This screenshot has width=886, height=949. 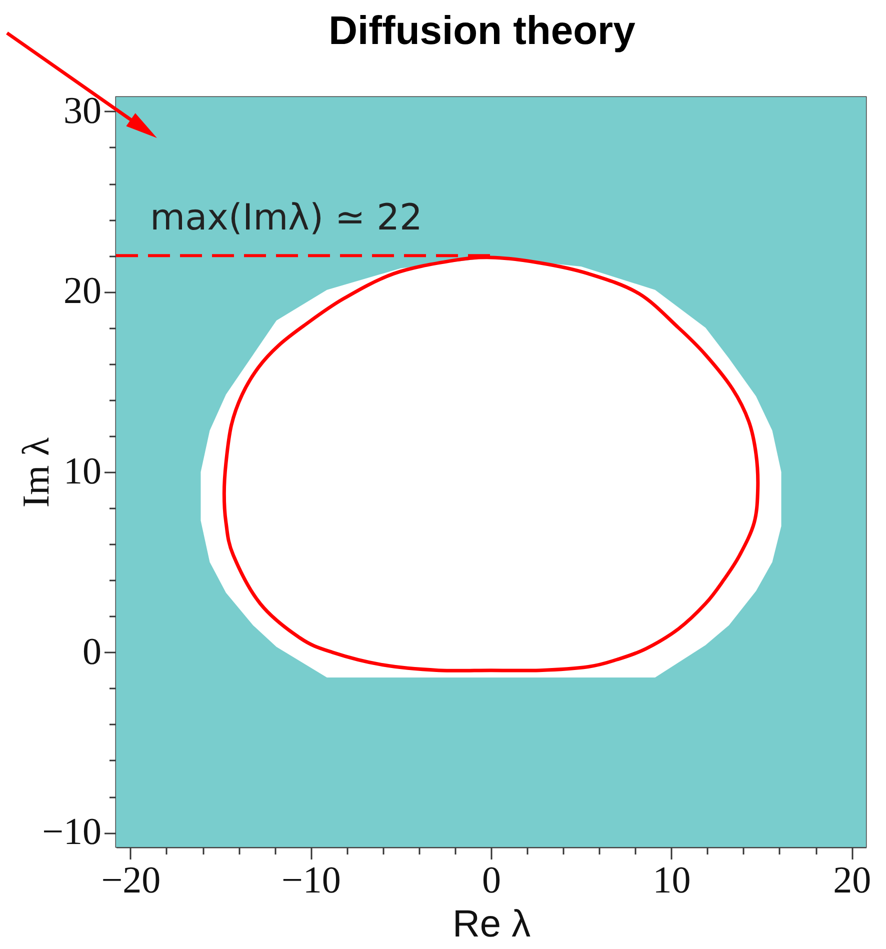 What do you see at coordinates (72, 832) in the screenshot?
I see `y-tick-label: −10` at bounding box center [72, 832].